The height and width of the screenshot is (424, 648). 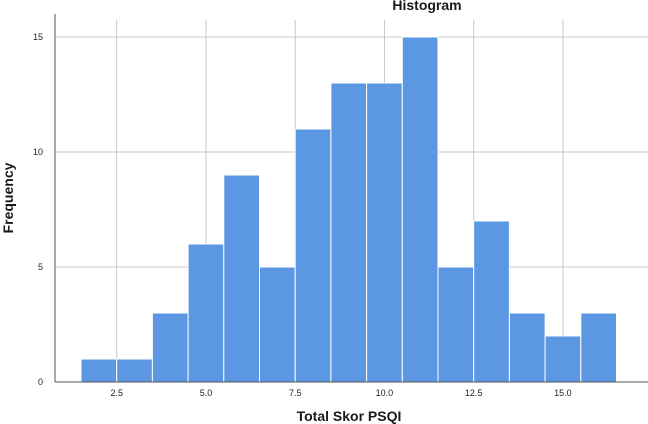 I want to click on y-tick-label: 10, so click(x=38, y=152).